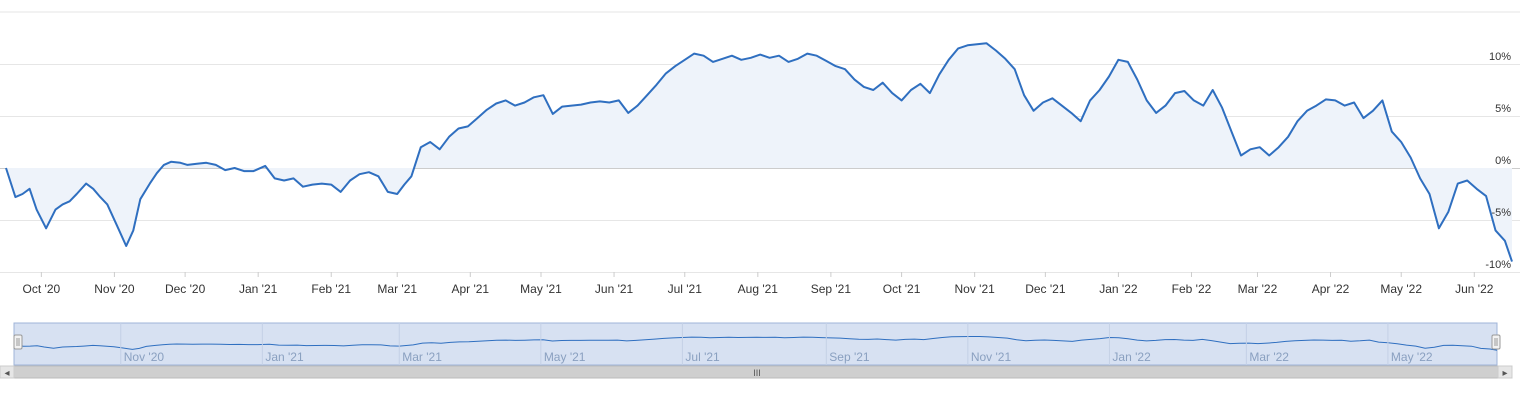 Image resolution: width=1536 pixels, height=409 pixels. I want to click on navigator-label: Jan '21, so click(284, 357).